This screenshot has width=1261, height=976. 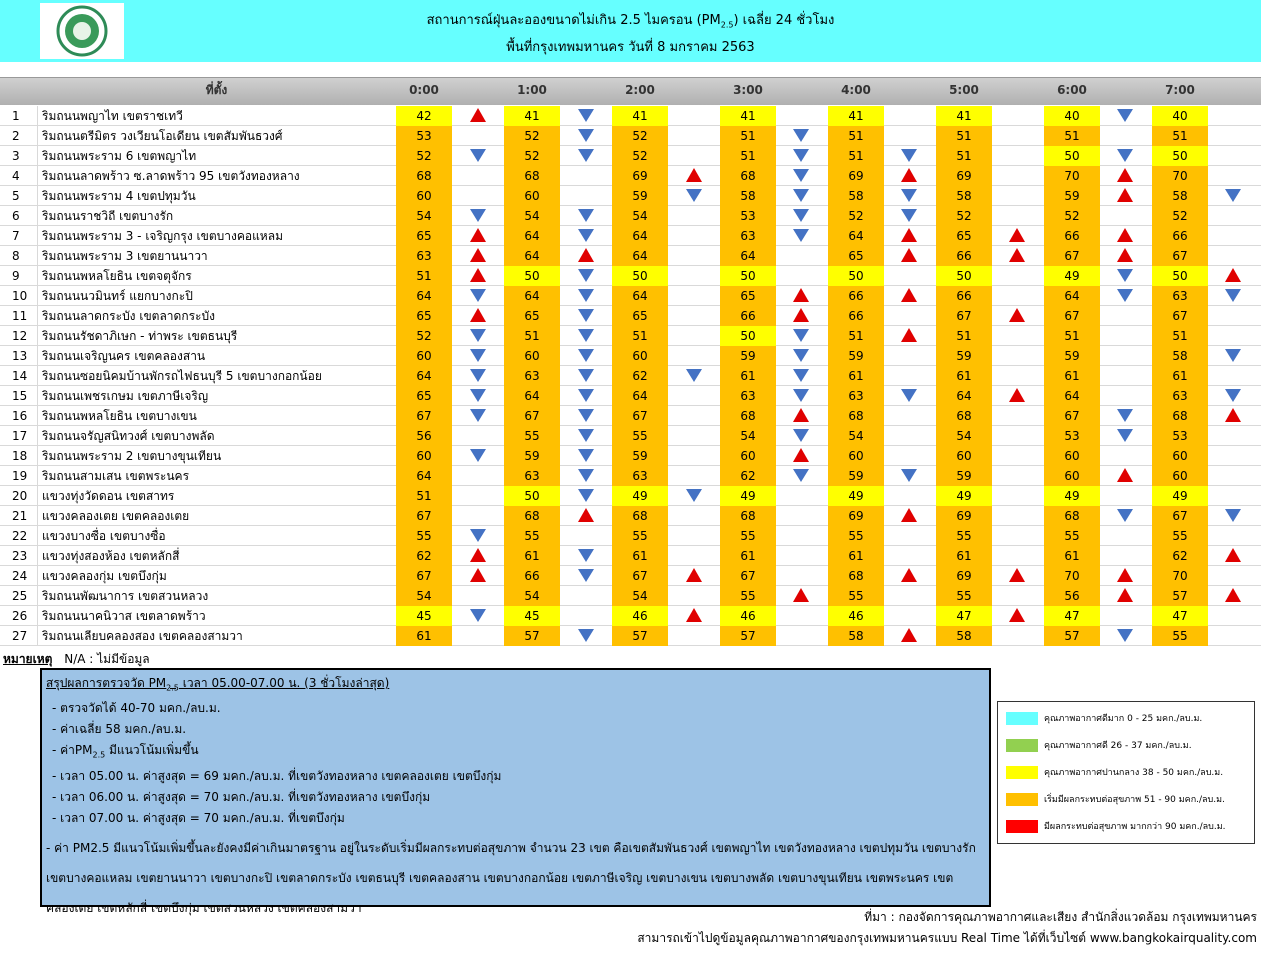 What do you see at coordinates (1180, 496) in the screenshot?
I see `value-cell: 49` at bounding box center [1180, 496].